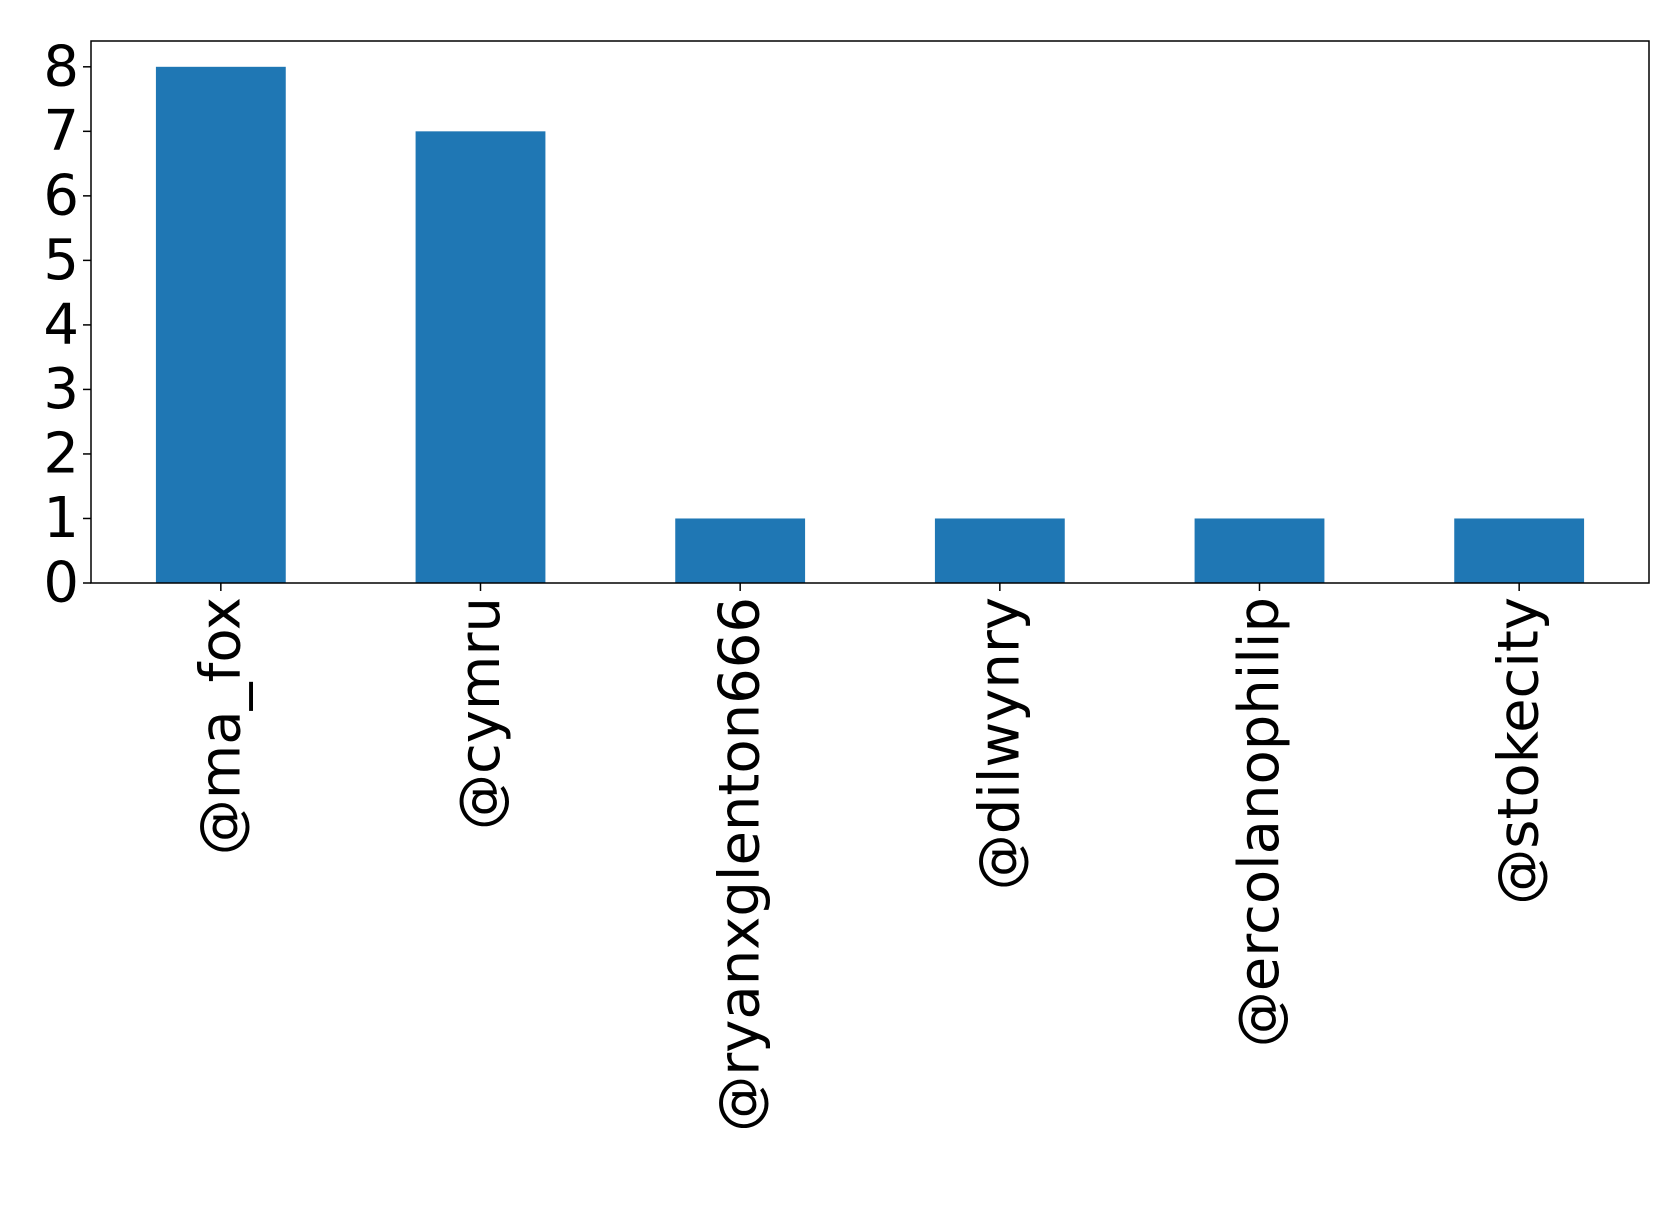  Describe the element at coordinates (61, 583) in the screenshot. I see `y-tick-label: 0` at that location.